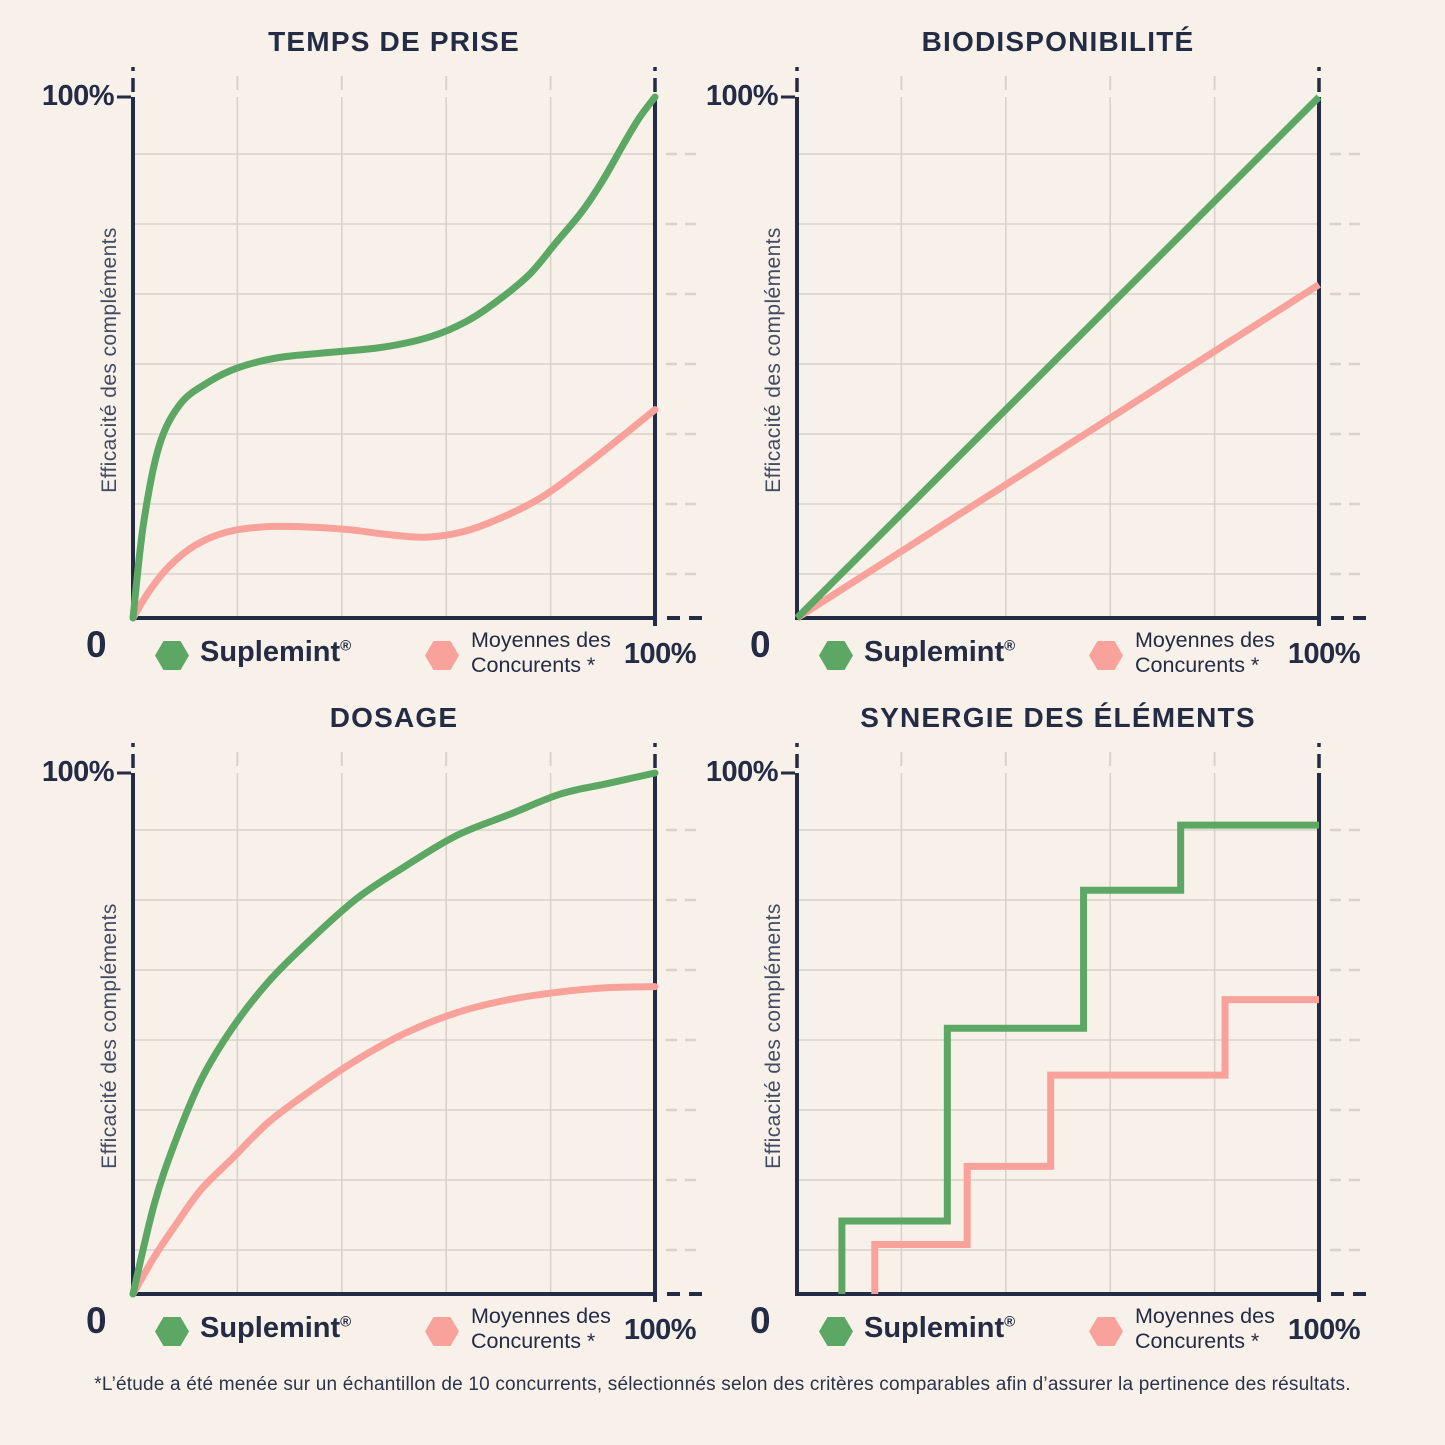 The image size is (1445, 1445). What do you see at coordinates (394, 41) in the screenshot?
I see `chart-title: TEMPS DE PRISE` at bounding box center [394, 41].